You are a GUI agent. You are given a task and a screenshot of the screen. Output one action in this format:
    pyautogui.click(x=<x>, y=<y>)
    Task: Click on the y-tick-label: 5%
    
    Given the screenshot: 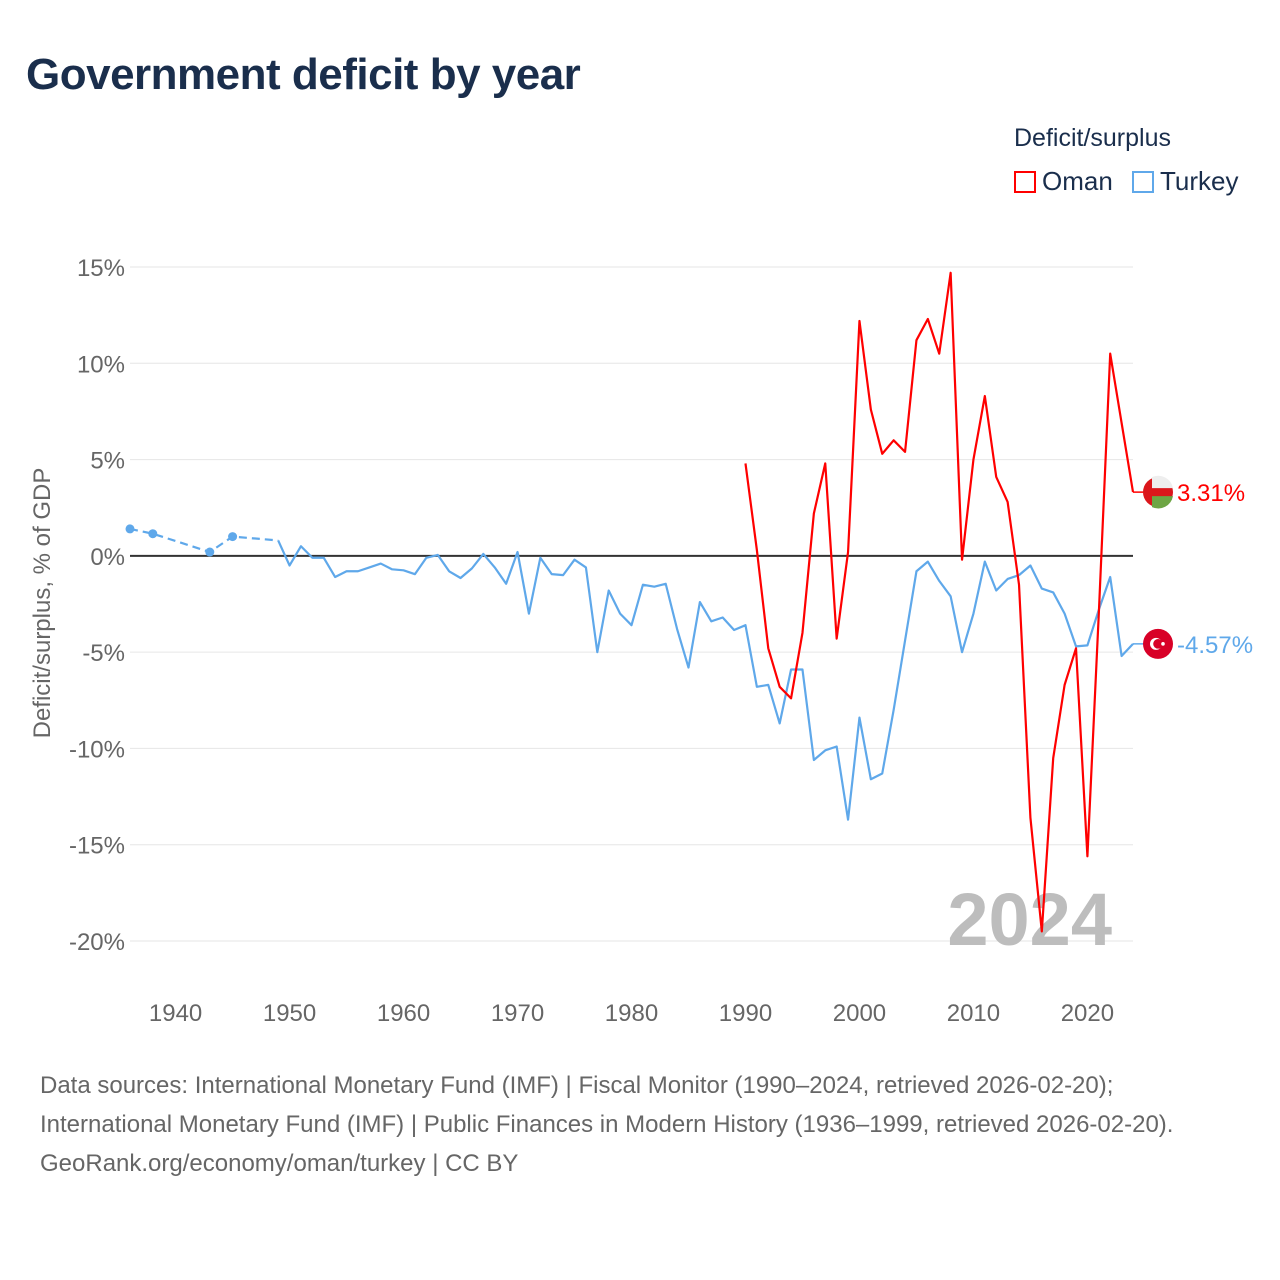 What is the action you would take?
    pyautogui.click(x=107, y=461)
    